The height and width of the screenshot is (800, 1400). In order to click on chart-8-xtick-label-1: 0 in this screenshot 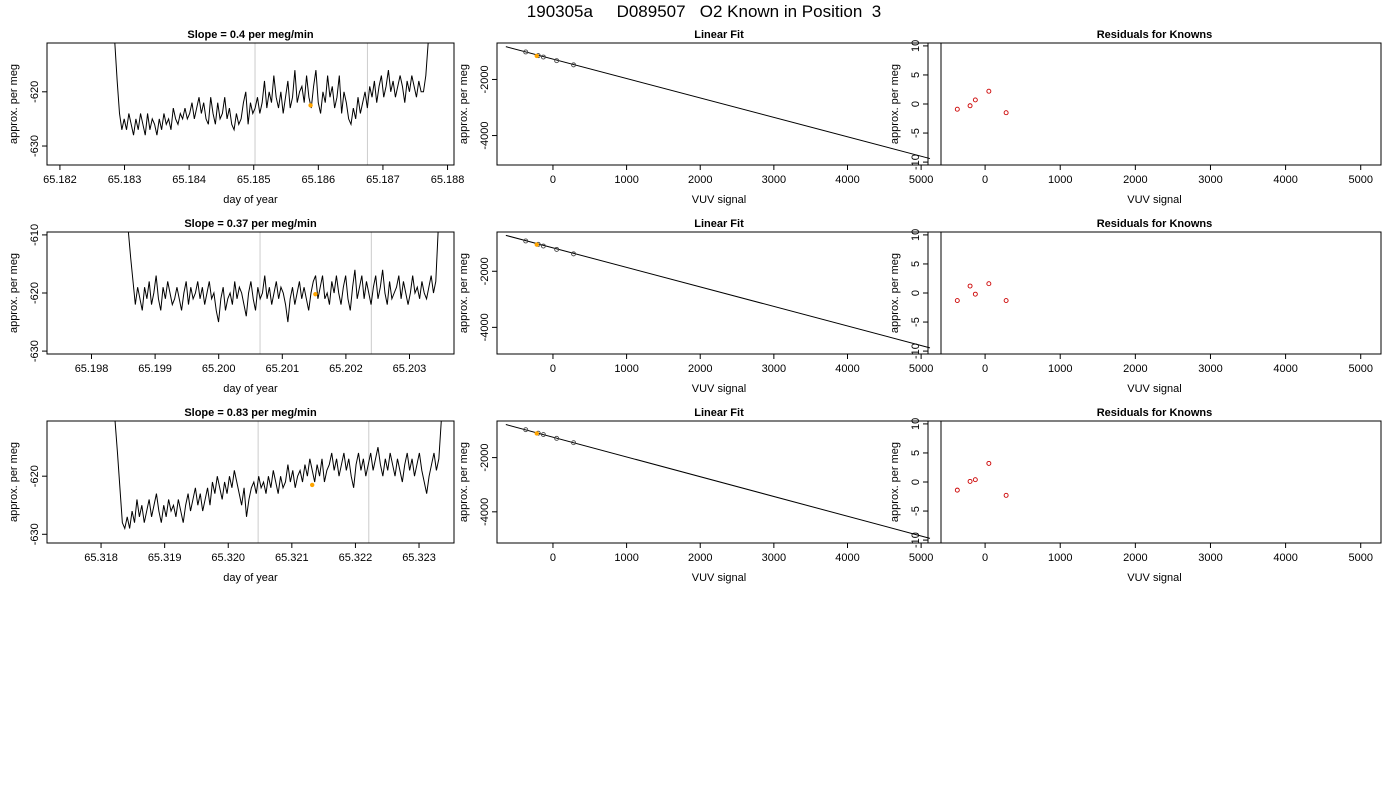, I will do `click(553, 558)`.